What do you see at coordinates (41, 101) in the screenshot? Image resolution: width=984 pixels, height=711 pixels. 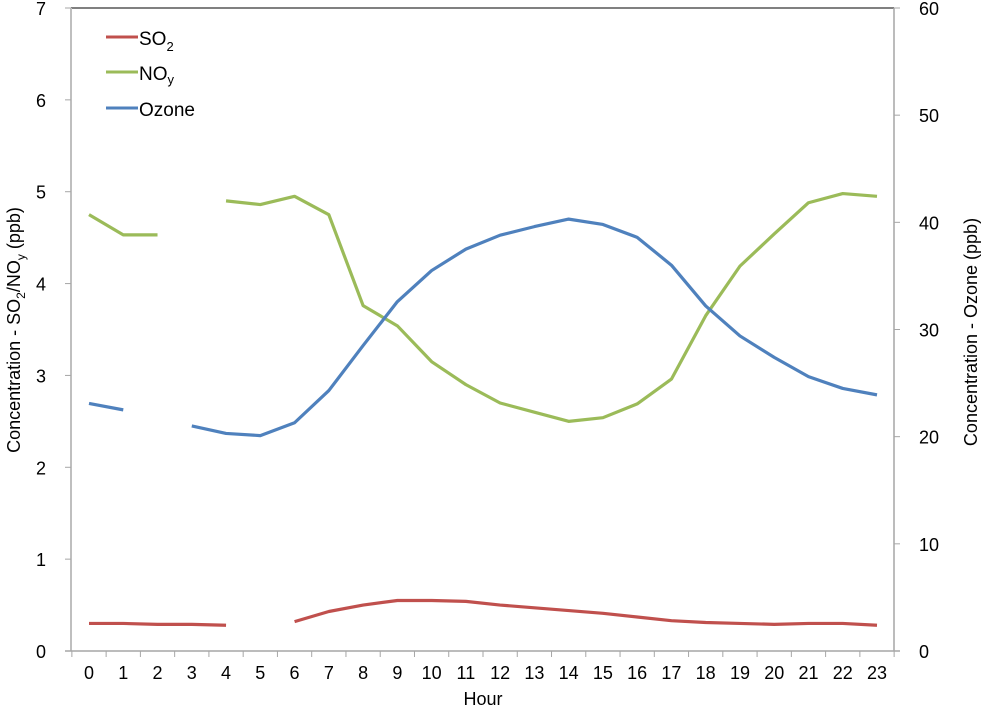 I see `y-left-tick-label: 6` at bounding box center [41, 101].